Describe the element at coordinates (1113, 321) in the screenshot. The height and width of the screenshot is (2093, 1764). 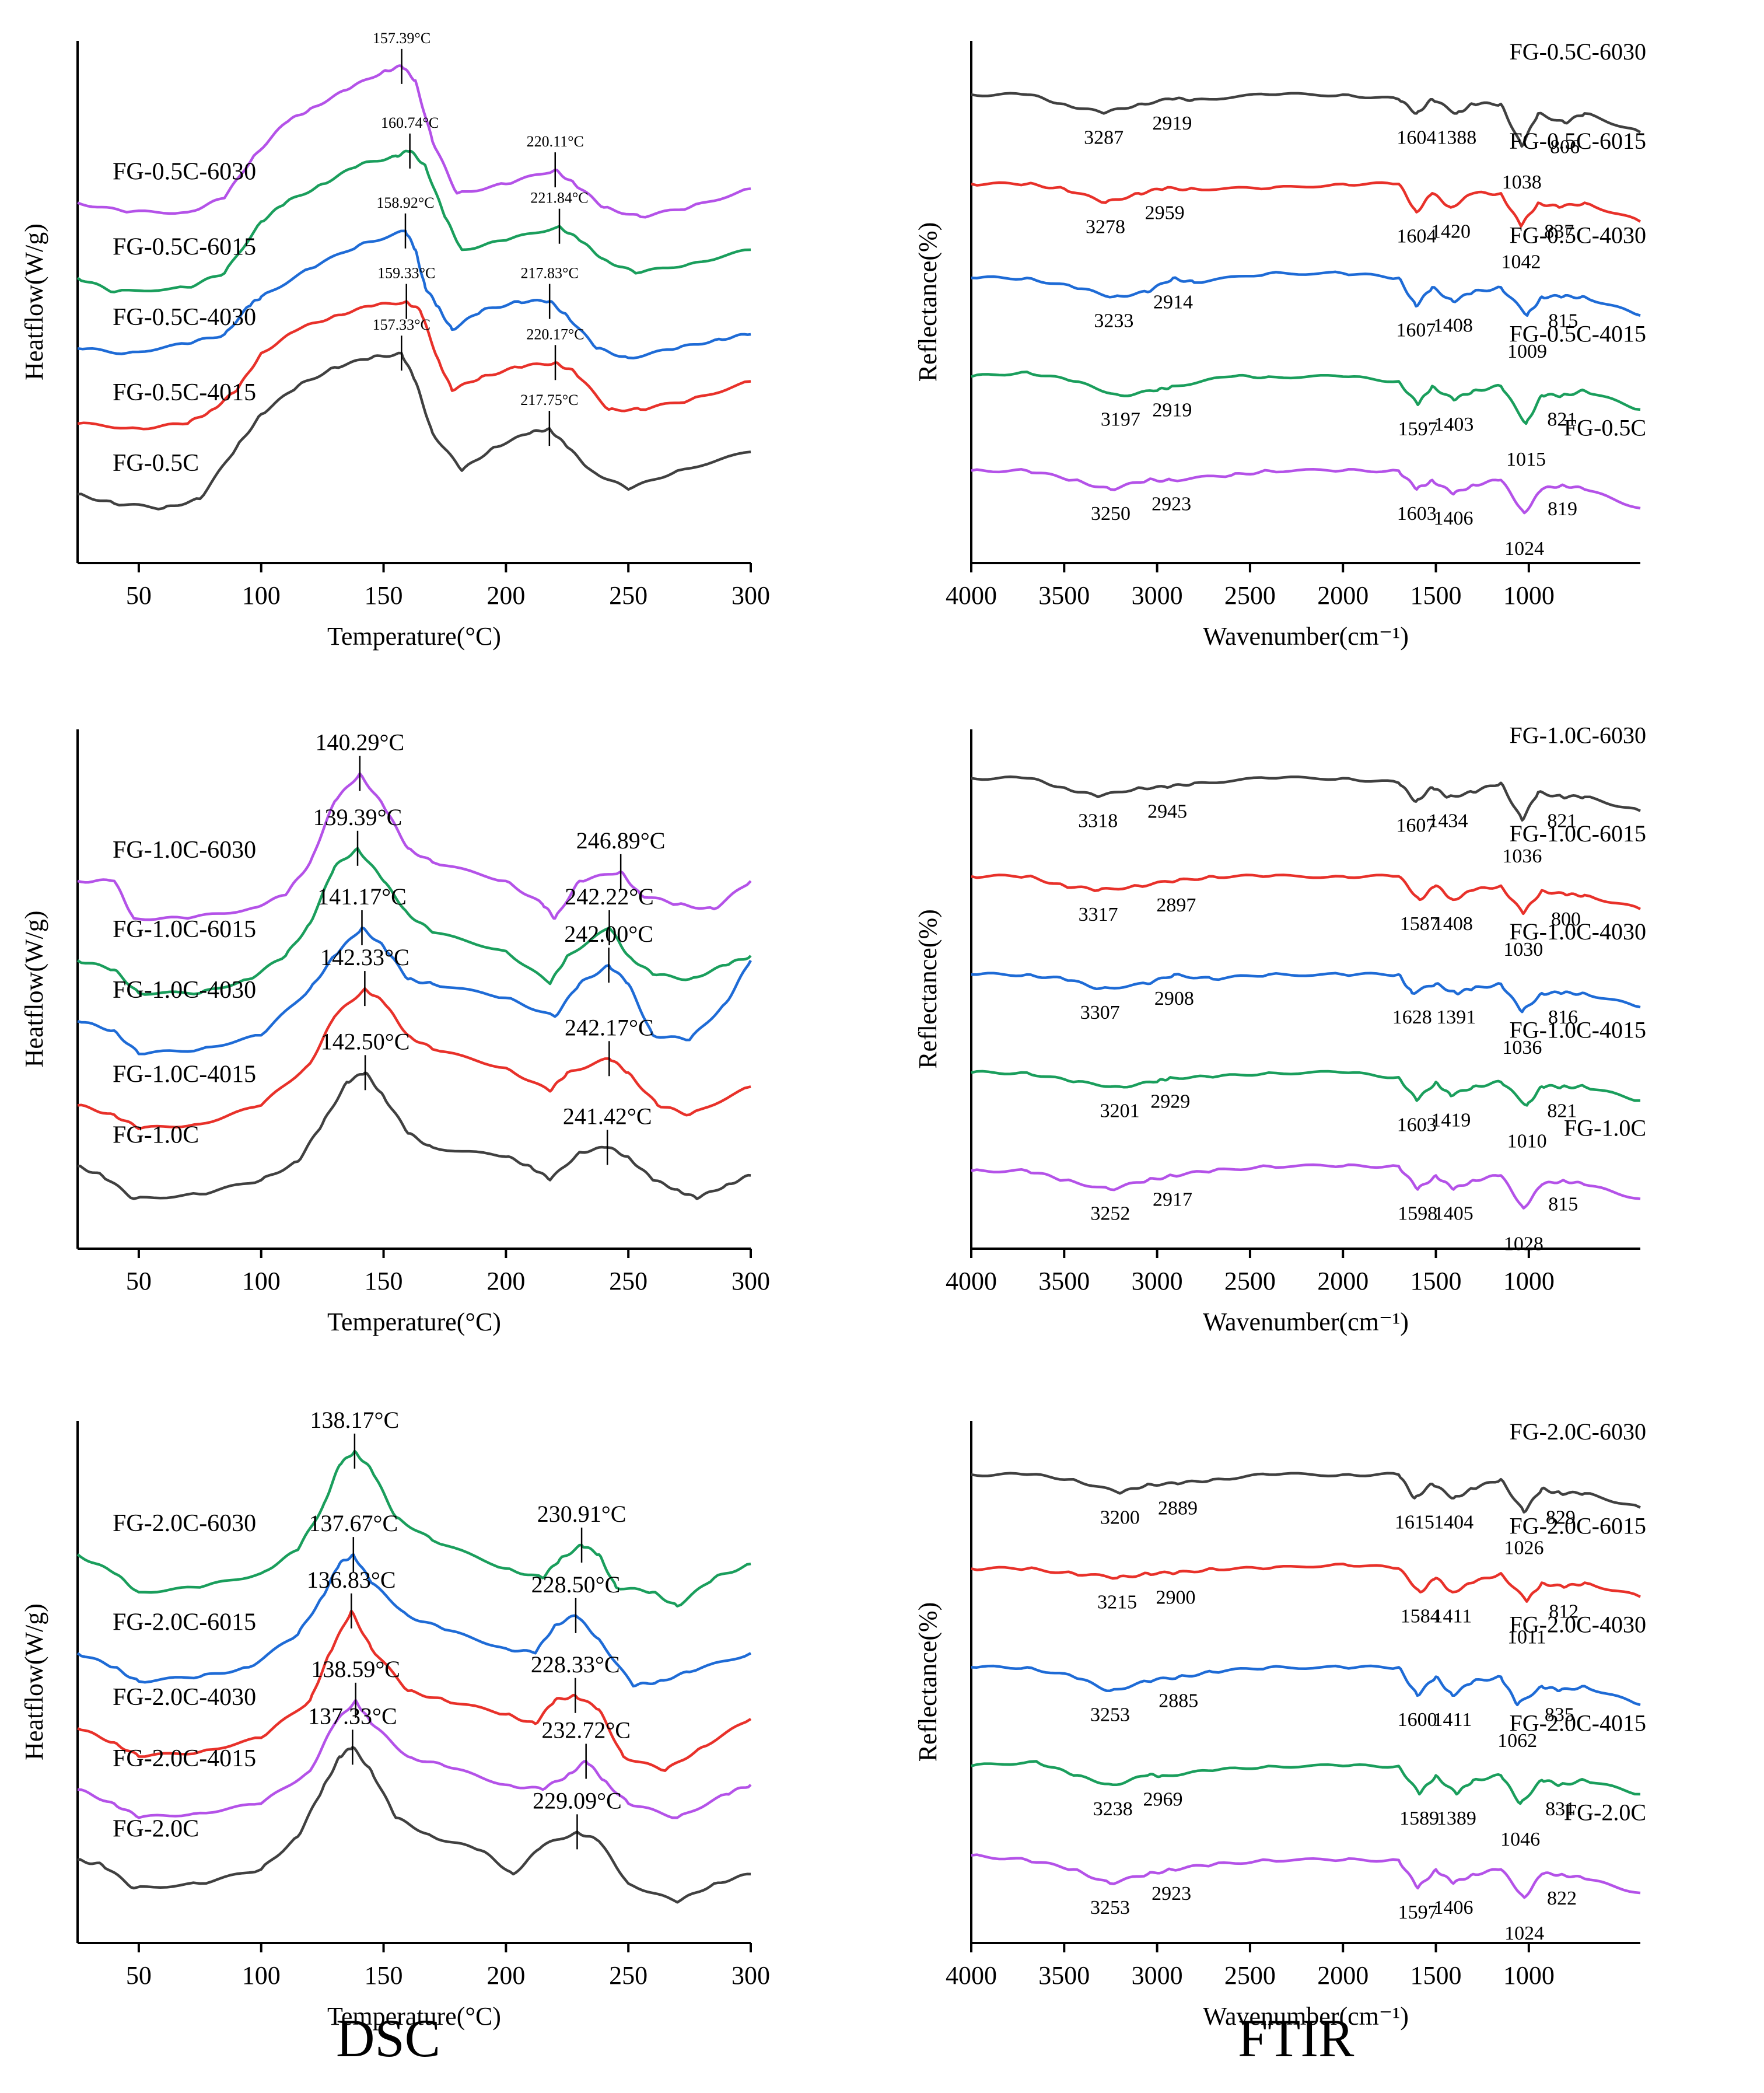
I see `wavenumber-label: 3233` at that location.